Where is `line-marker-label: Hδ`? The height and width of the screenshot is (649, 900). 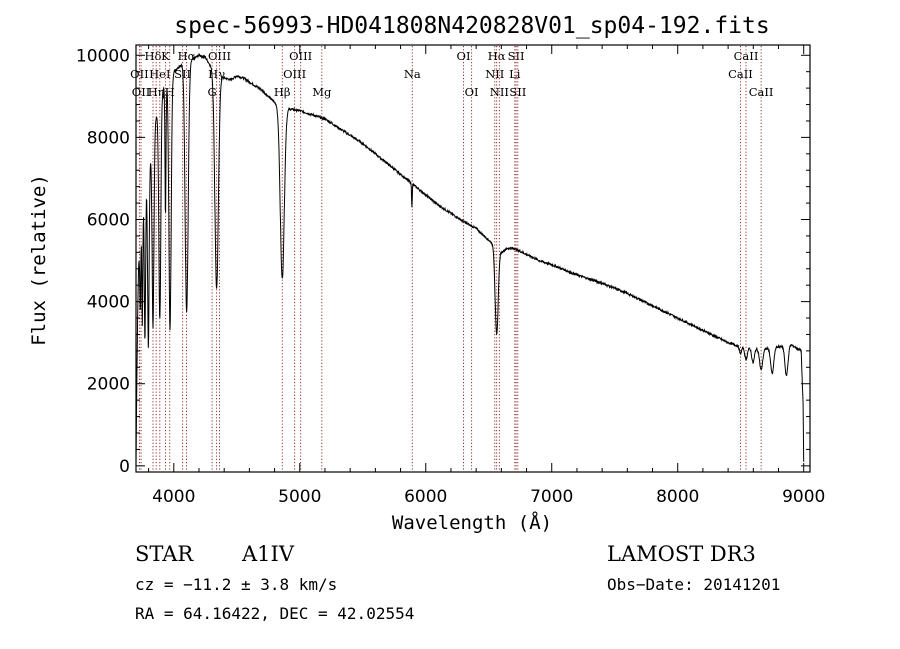 line-marker-label: Hδ is located at coordinates (153, 56).